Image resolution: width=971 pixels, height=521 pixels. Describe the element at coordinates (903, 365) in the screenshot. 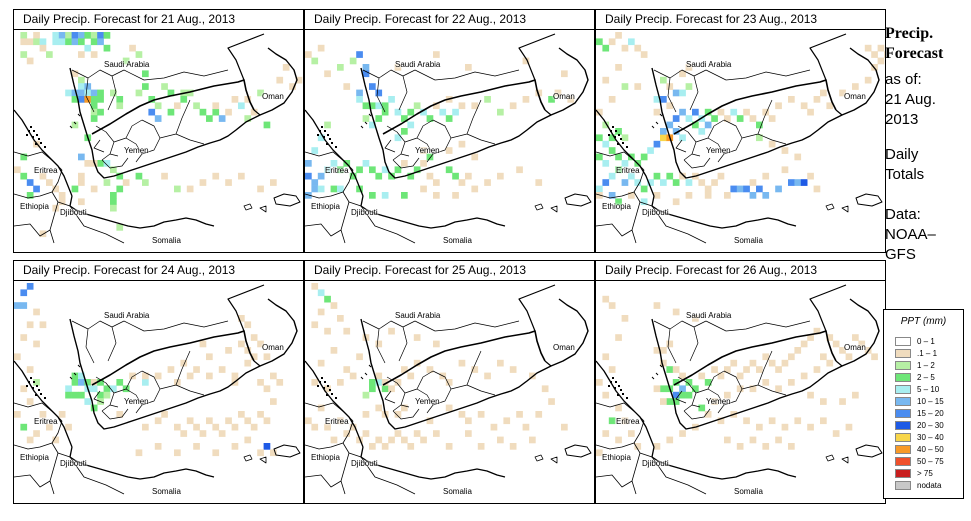

I see `legend-swatch` at that location.